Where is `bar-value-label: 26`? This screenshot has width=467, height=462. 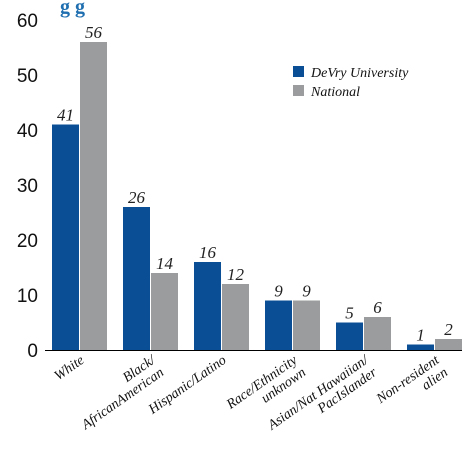 bar-value-label: 26 is located at coordinates (137, 197).